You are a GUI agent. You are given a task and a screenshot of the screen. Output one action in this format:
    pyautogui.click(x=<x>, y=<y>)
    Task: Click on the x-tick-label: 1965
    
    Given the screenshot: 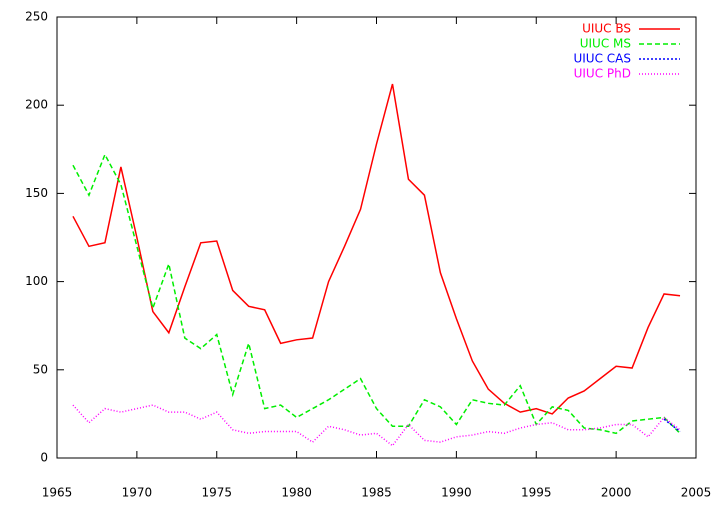 What is the action you would take?
    pyautogui.click(x=57, y=493)
    